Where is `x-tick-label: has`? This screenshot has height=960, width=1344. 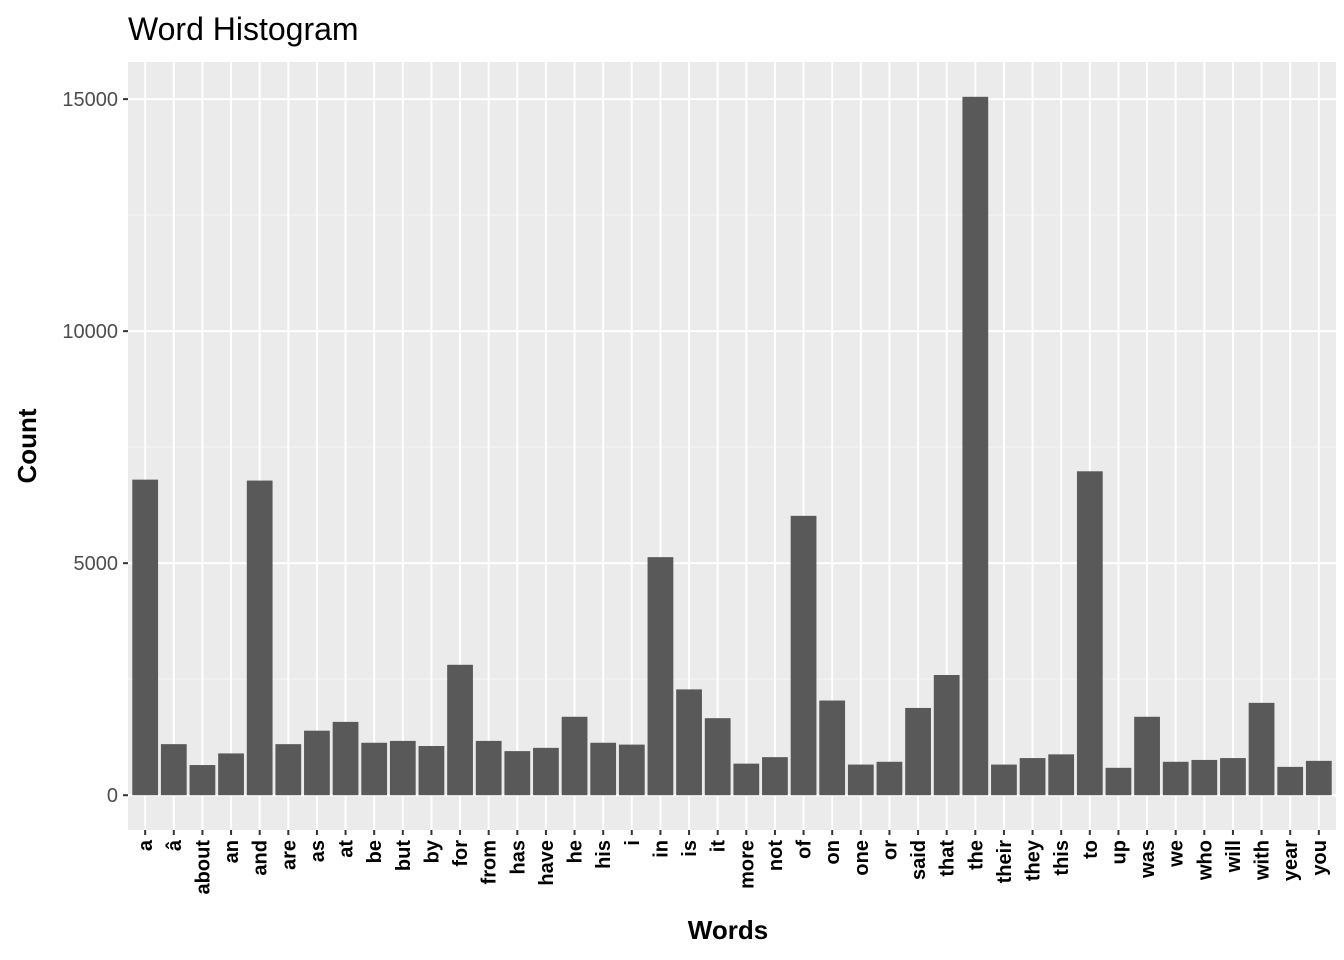
x-tick-label: has is located at coordinates (518, 857).